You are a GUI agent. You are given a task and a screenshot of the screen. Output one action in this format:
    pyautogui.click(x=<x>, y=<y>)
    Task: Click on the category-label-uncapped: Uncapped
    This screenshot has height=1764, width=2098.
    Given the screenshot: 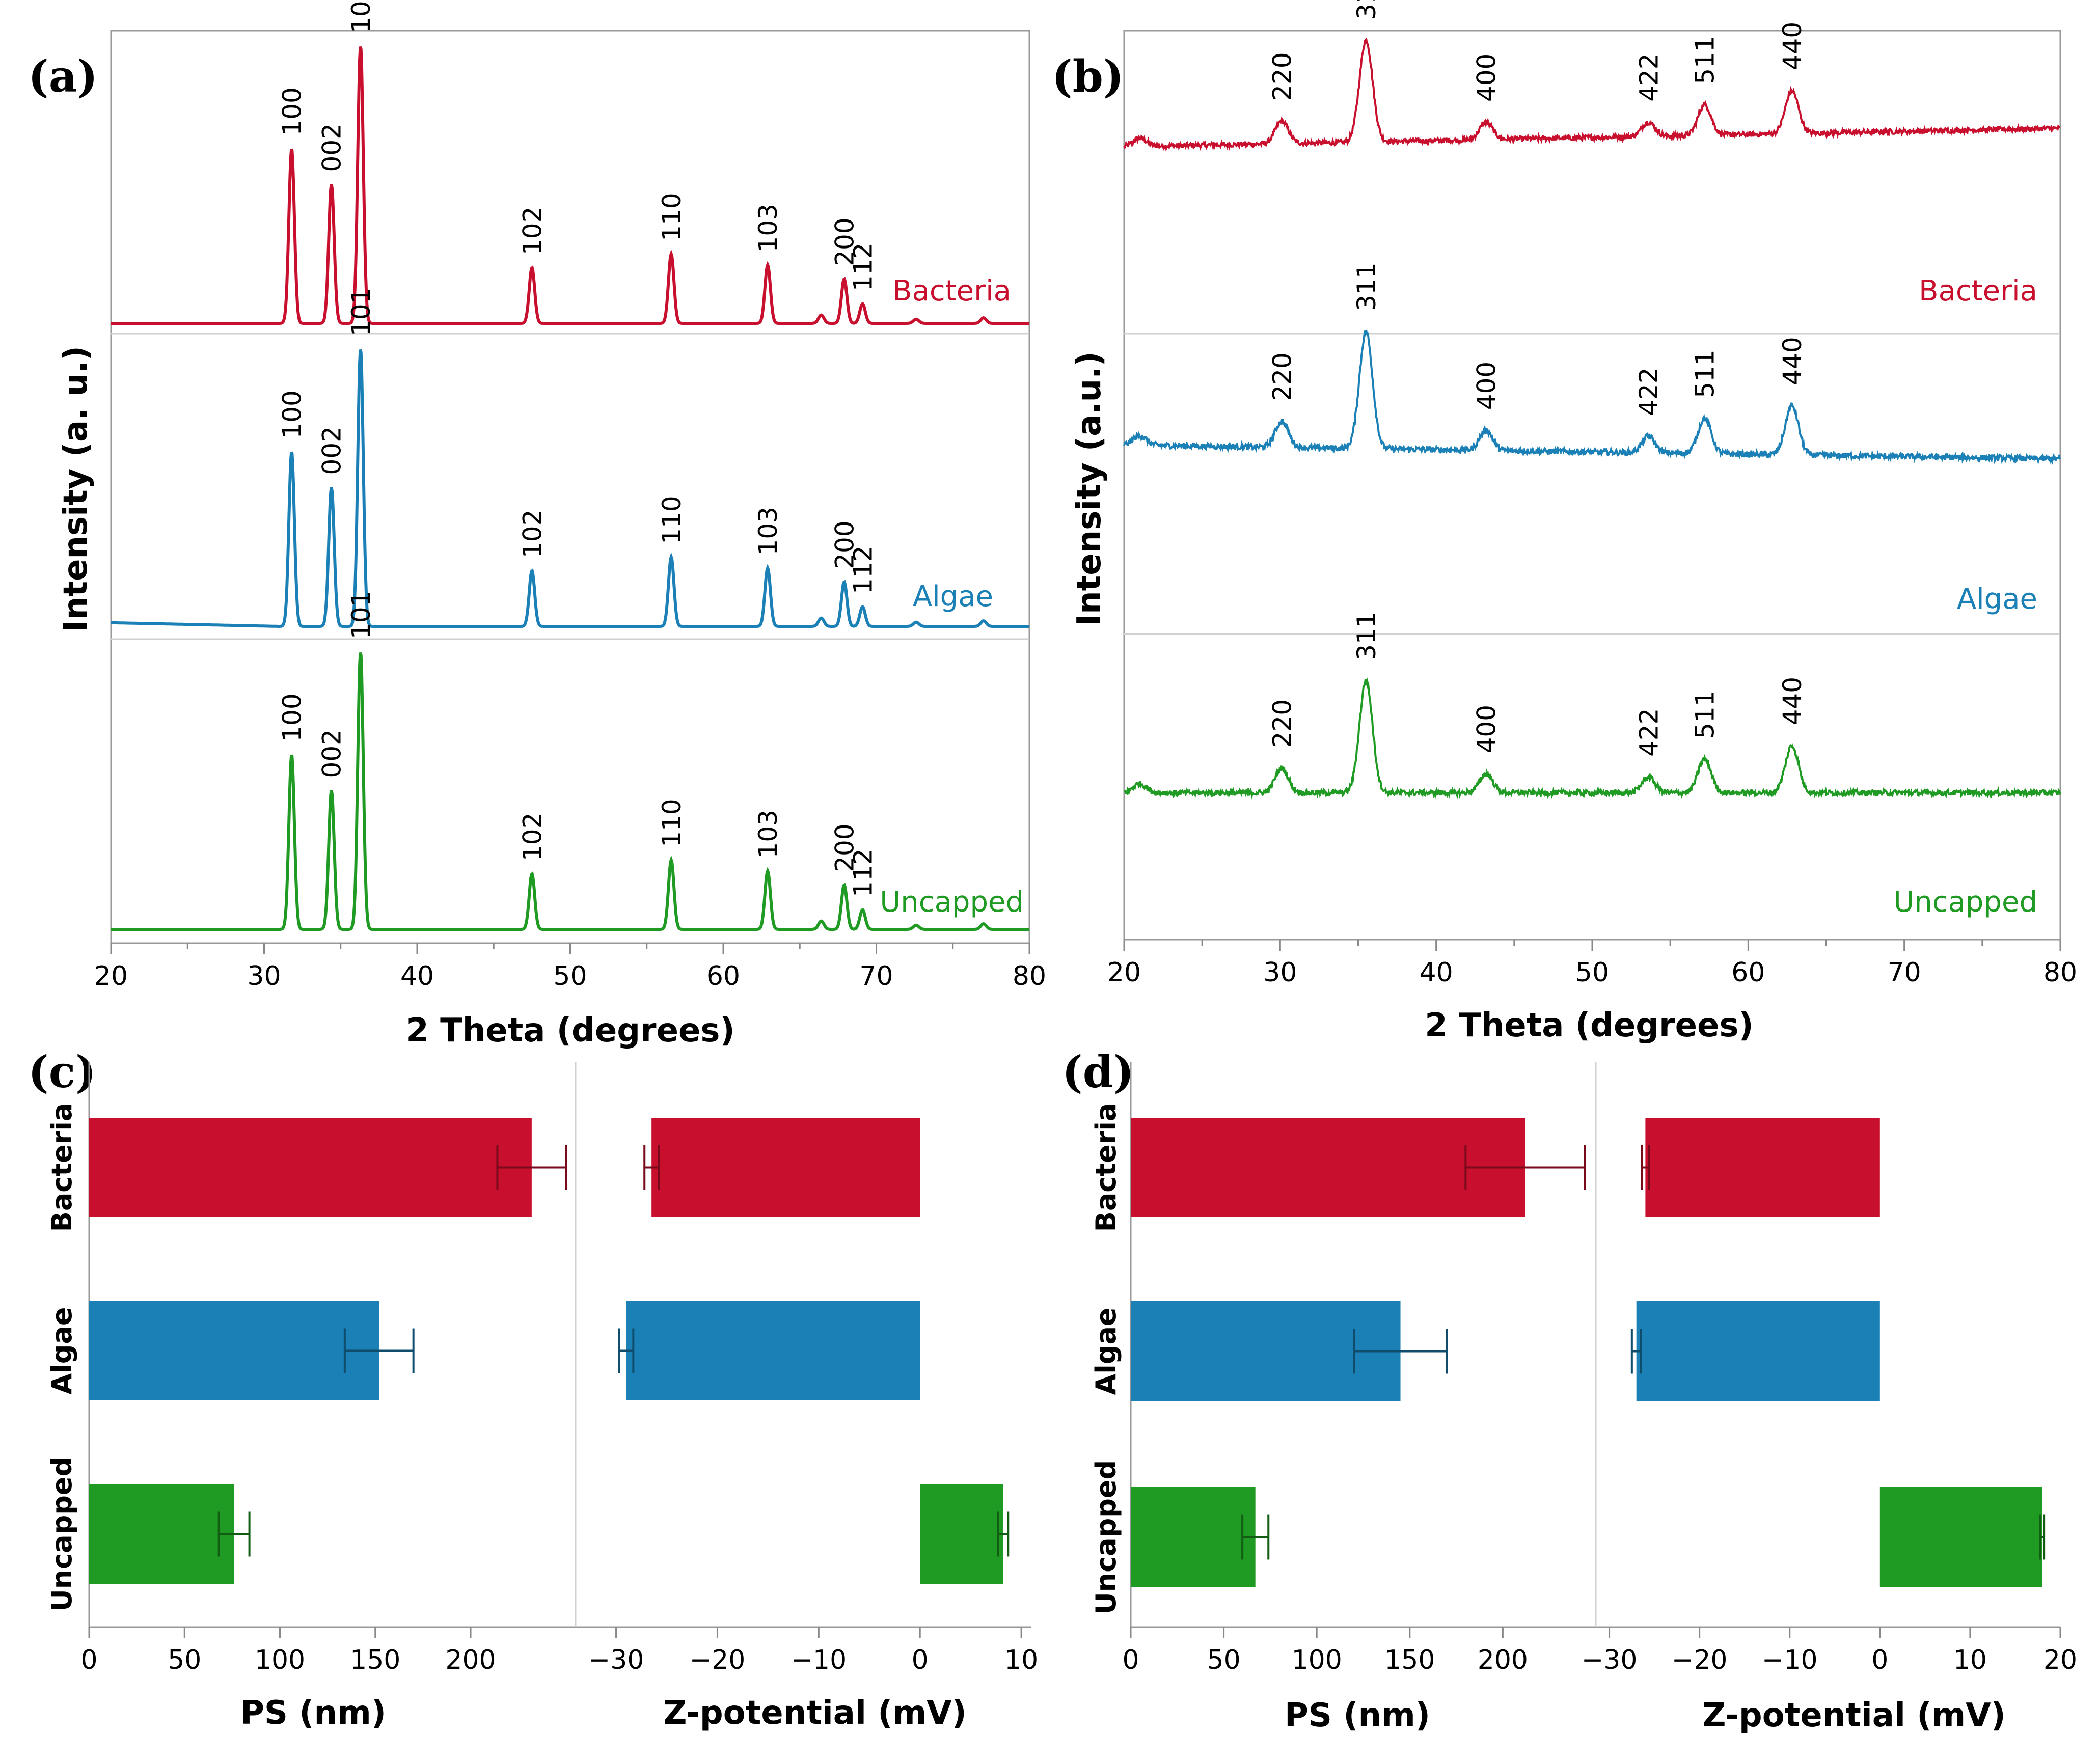 What is the action you would take?
    pyautogui.click(x=1106, y=1537)
    